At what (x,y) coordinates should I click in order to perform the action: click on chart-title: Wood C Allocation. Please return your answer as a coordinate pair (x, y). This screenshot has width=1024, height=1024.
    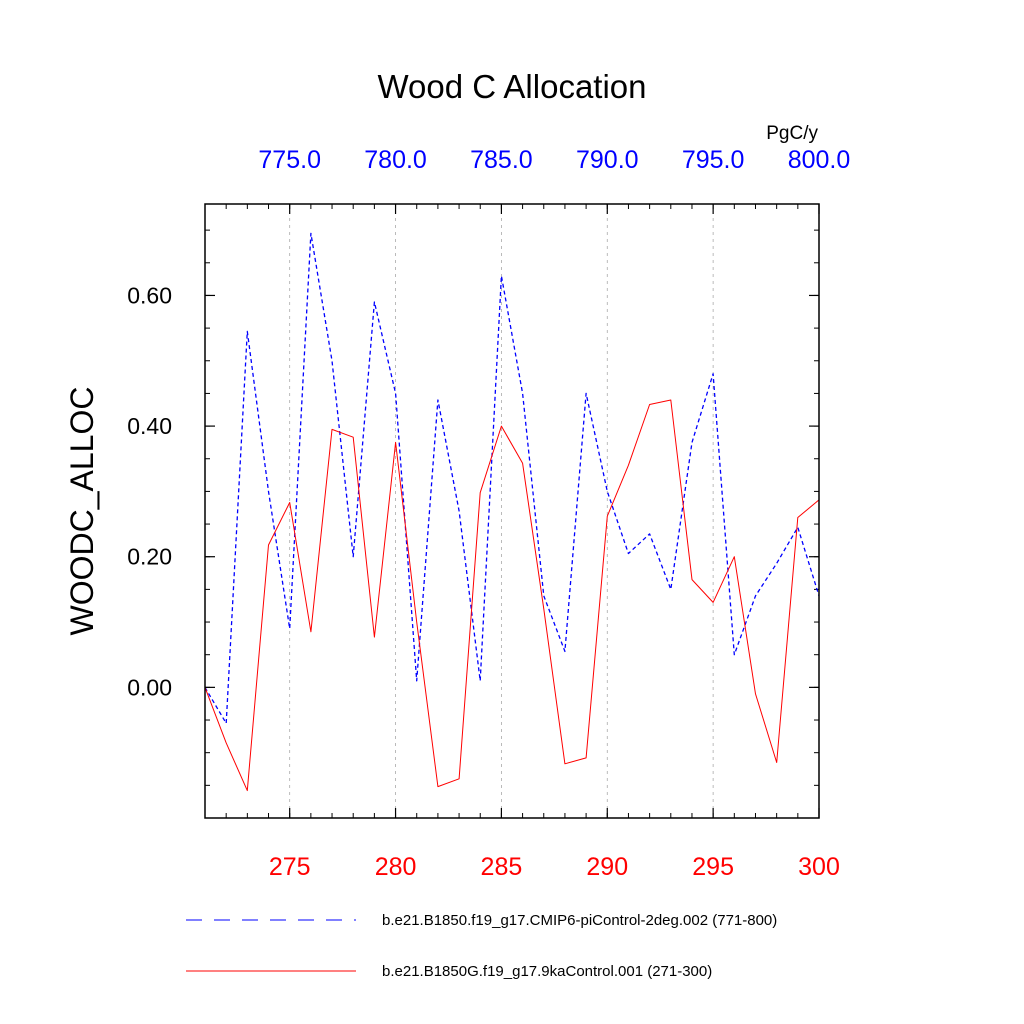
    Looking at the image, I should click on (511, 86).